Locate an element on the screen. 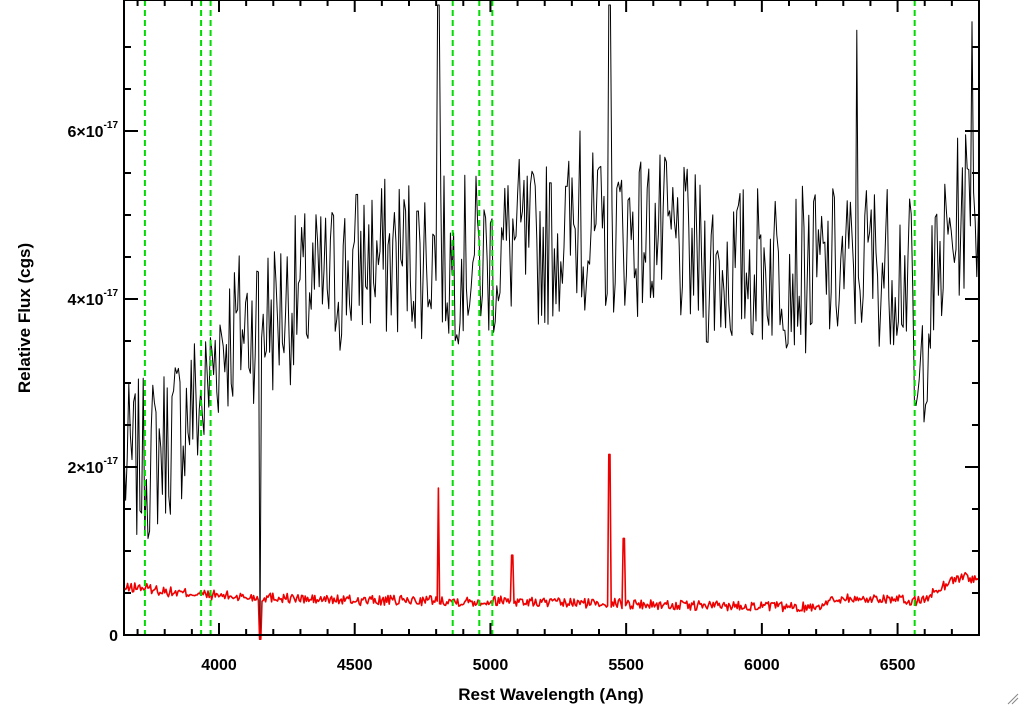 This screenshot has width=1020, height=706. resize-grip-icon is located at coordinates (1013, 699).